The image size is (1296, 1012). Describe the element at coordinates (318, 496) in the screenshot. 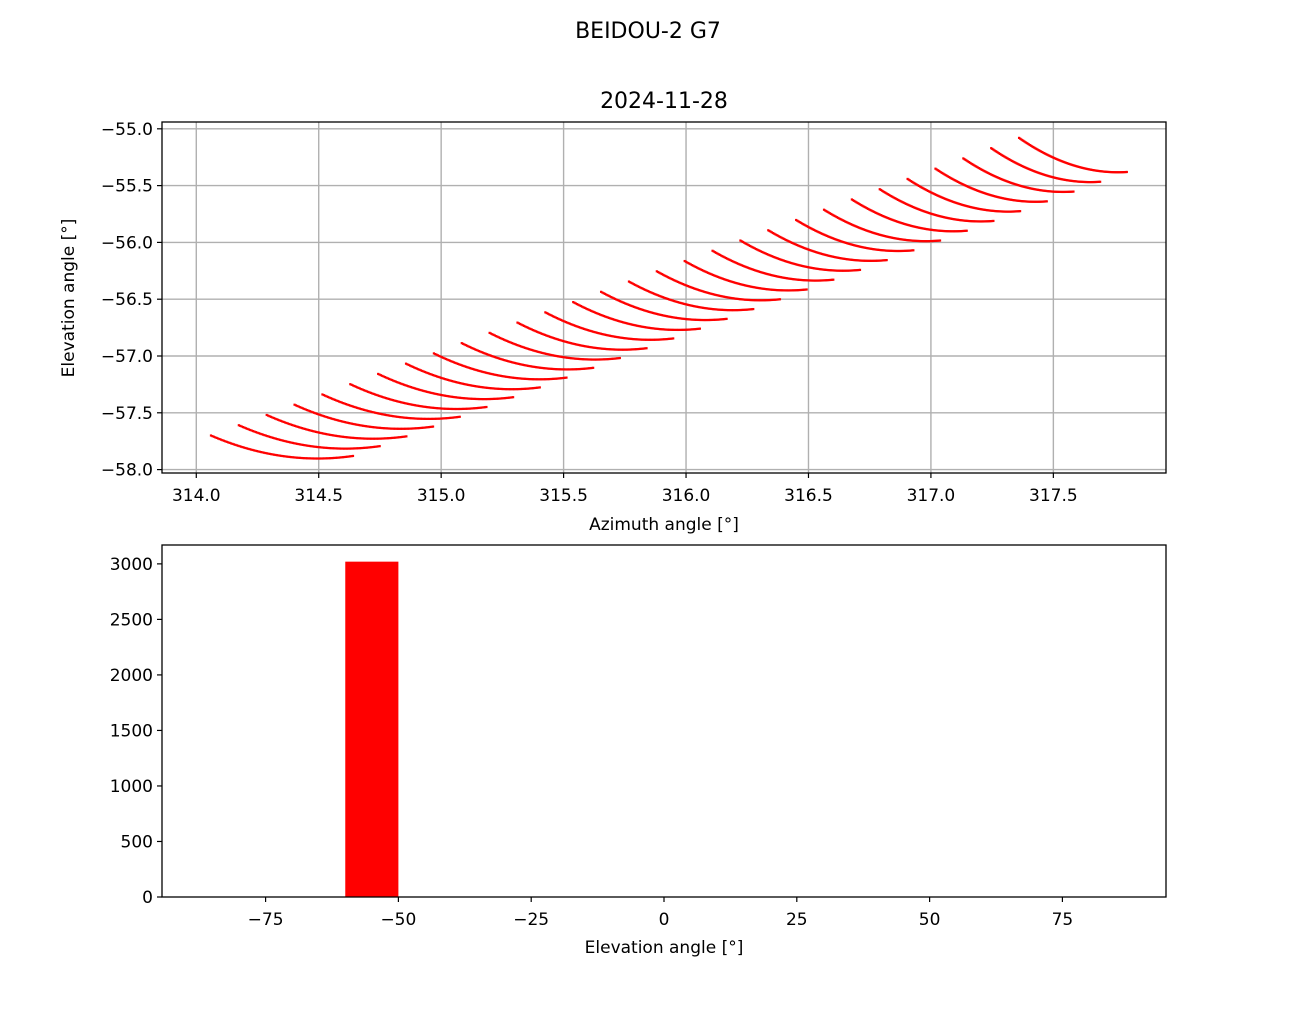

I see `scatter-x-tick-label: 314.5` at that location.